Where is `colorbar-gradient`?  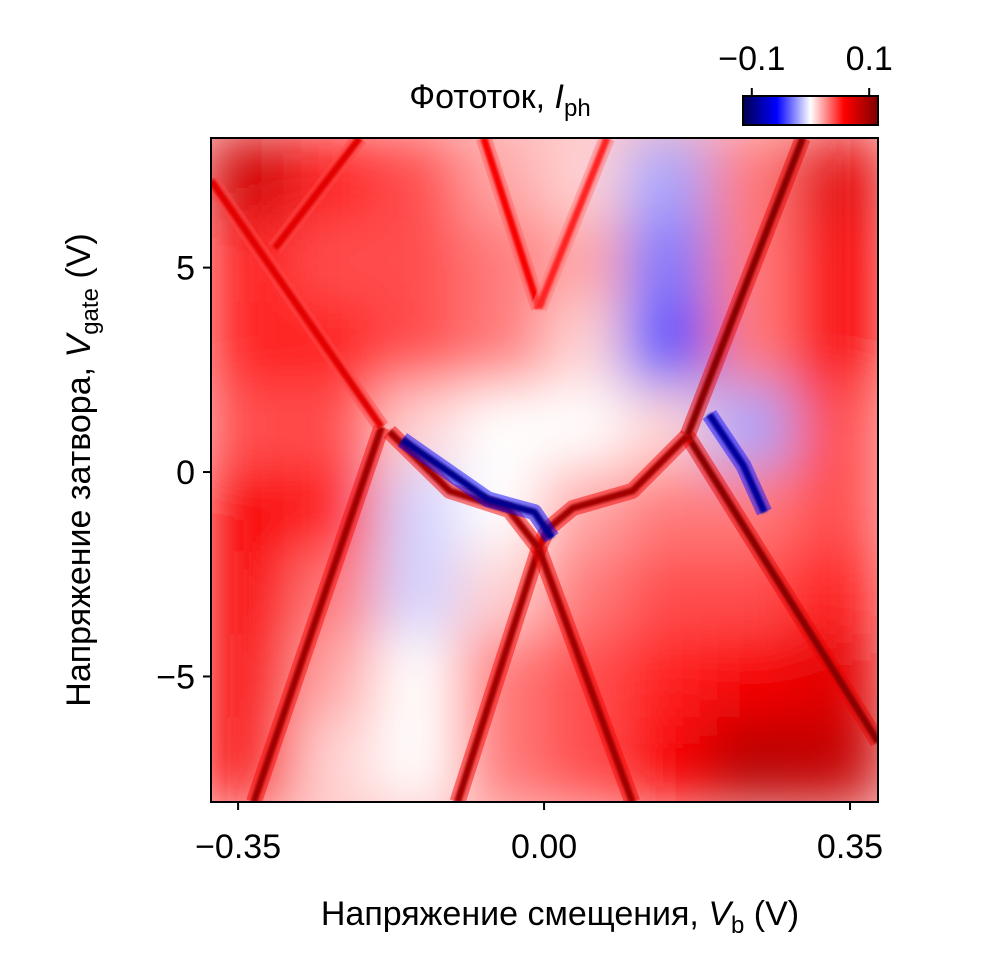 colorbar-gradient is located at coordinates (810, 110).